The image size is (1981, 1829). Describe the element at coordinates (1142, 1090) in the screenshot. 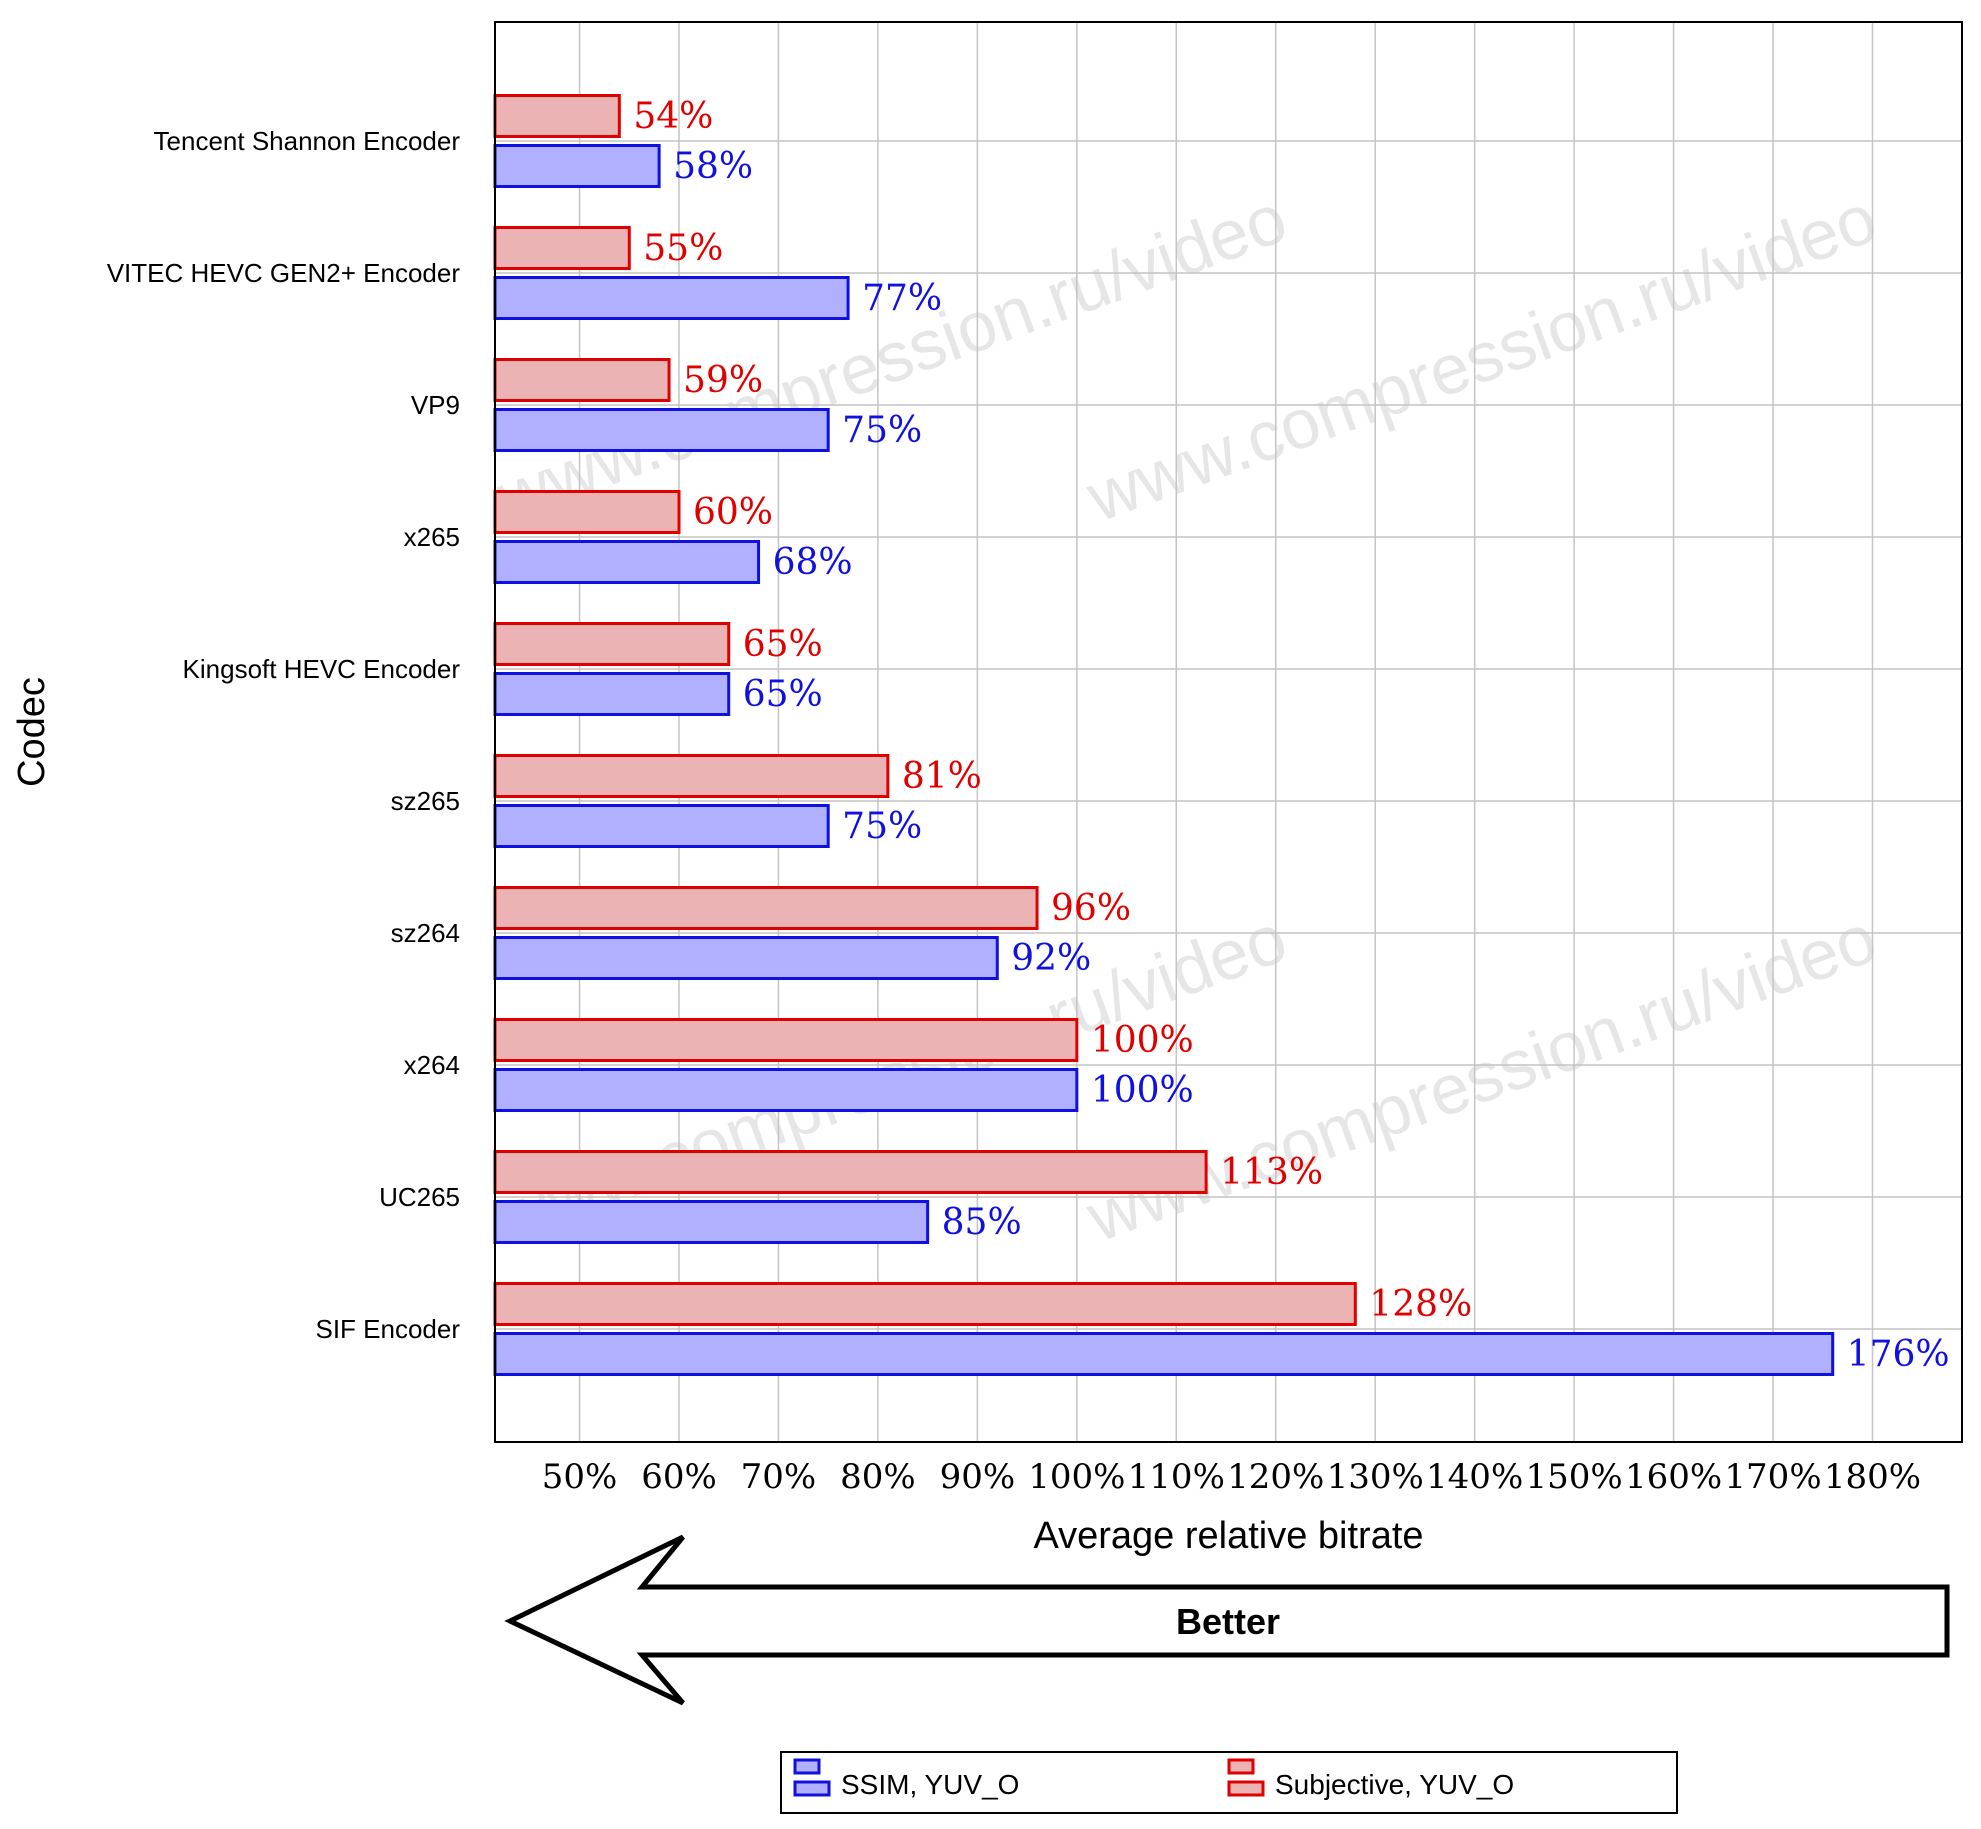

I see `data-label-ssim: 100%` at that location.